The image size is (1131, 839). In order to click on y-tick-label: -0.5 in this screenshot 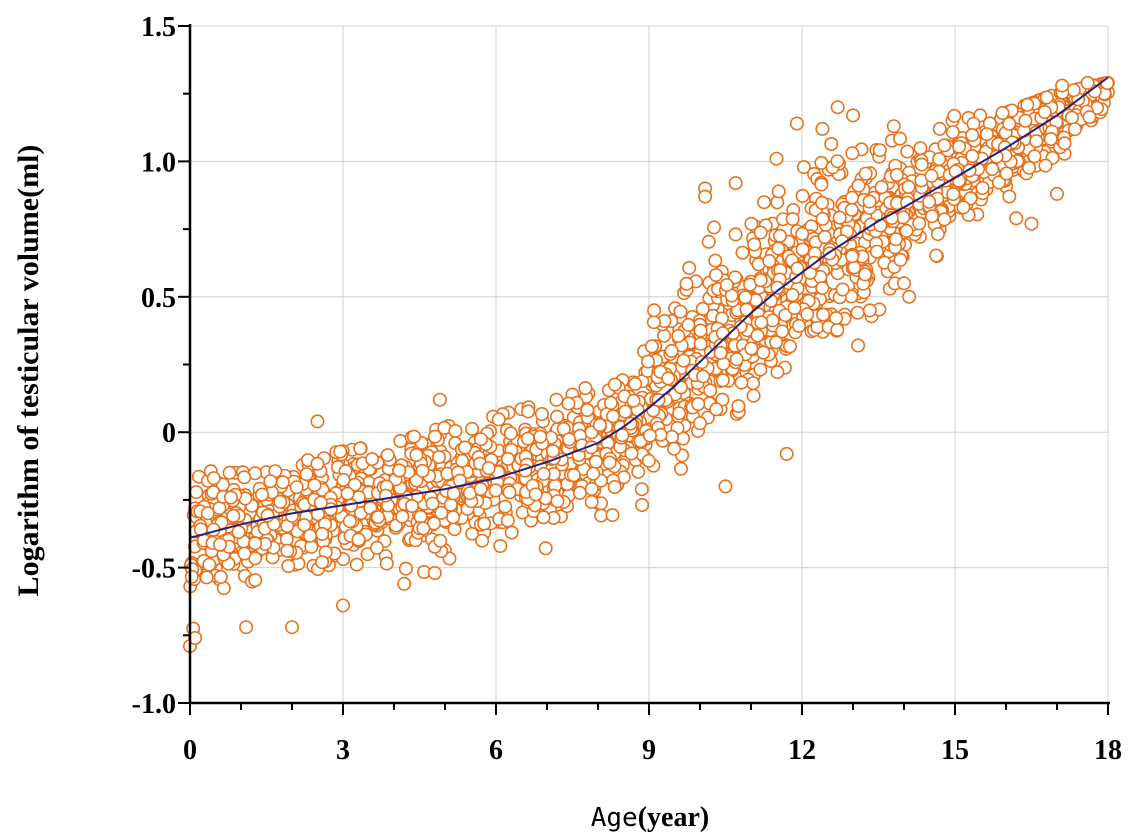, I will do `click(154, 569)`.